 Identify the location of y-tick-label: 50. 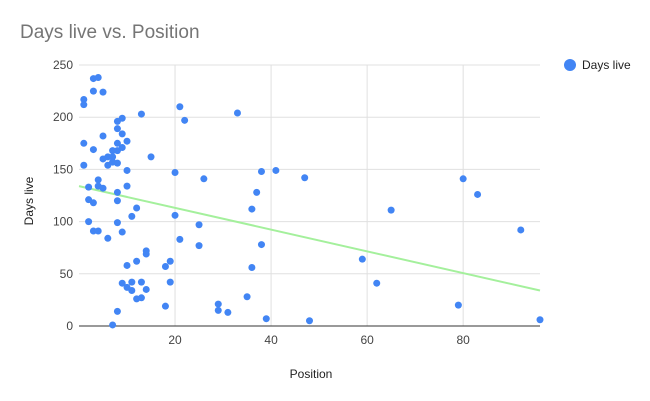
(67, 274).